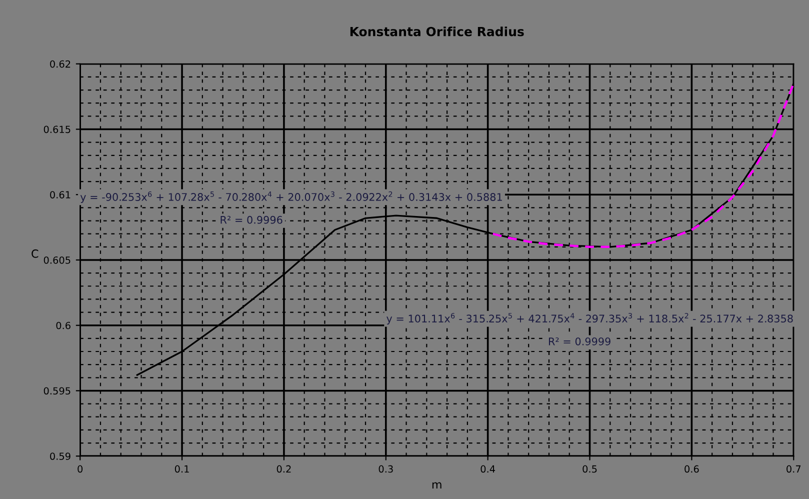 The image size is (809, 499). Describe the element at coordinates (589, 318) in the screenshot. I see `text: y = 101.11x$^{6}$ - 315.25x$^{5}$ + 421.75x$^{4}$ - 297.35x$^{3}$ + 118.5x$^{2}$ - 25.177x + 2.8358` at that location.